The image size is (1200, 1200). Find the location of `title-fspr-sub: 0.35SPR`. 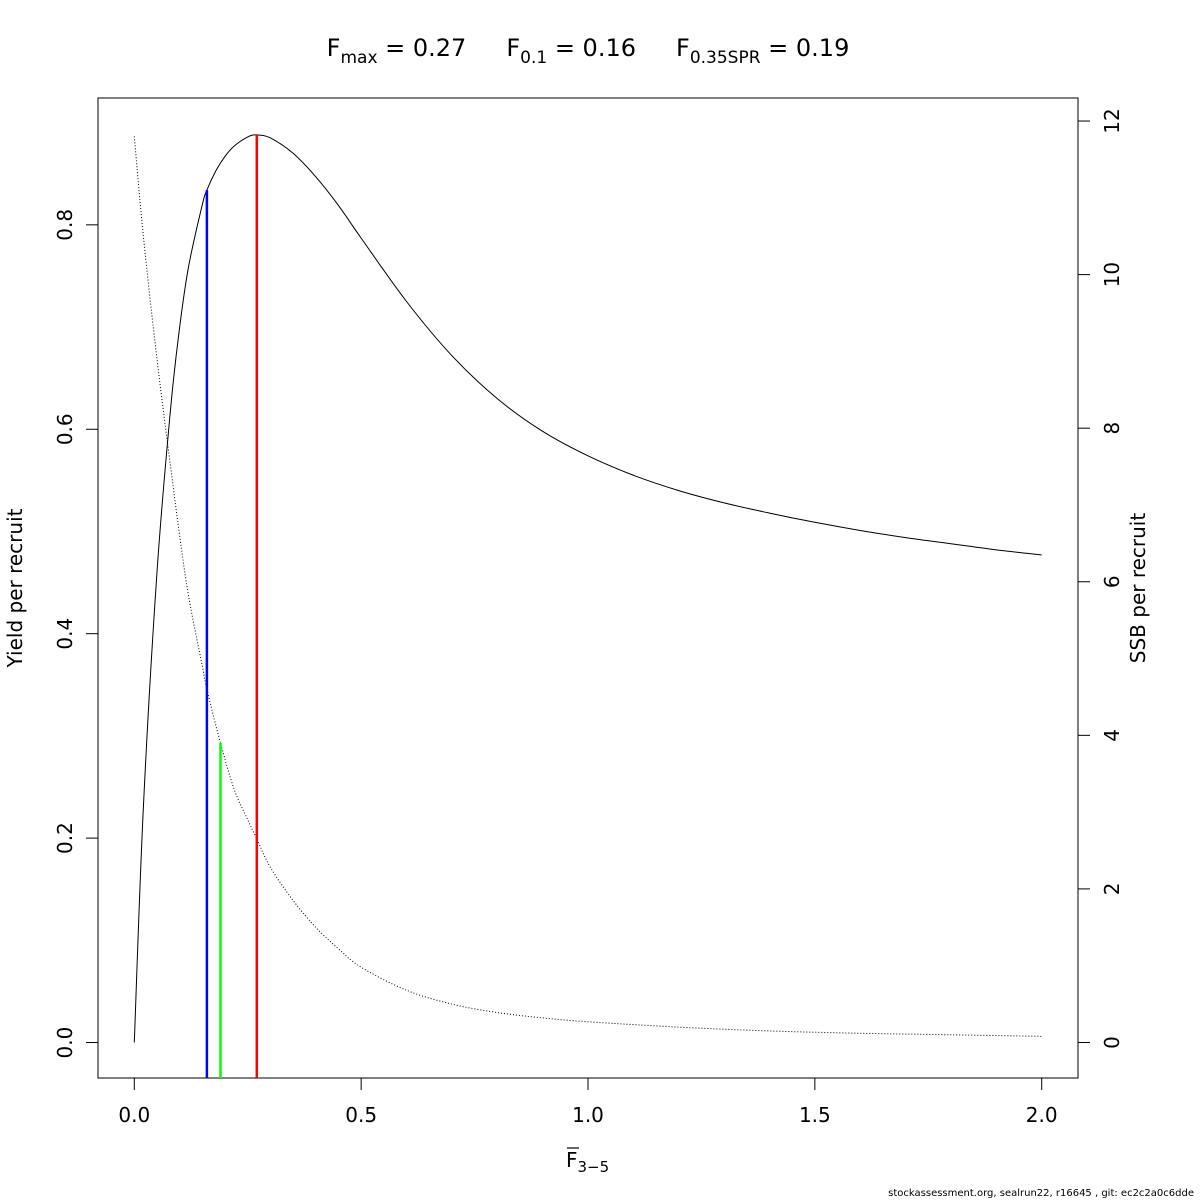

title-fspr-sub: 0.35SPR is located at coordinates (725, 58).